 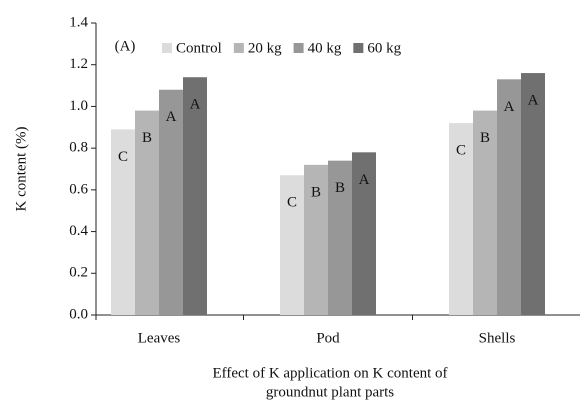 What do you see at coordinates (78, 64) in the screenshot?
I see `y-tick-label: 1.2` at bounding box center [78, 64].